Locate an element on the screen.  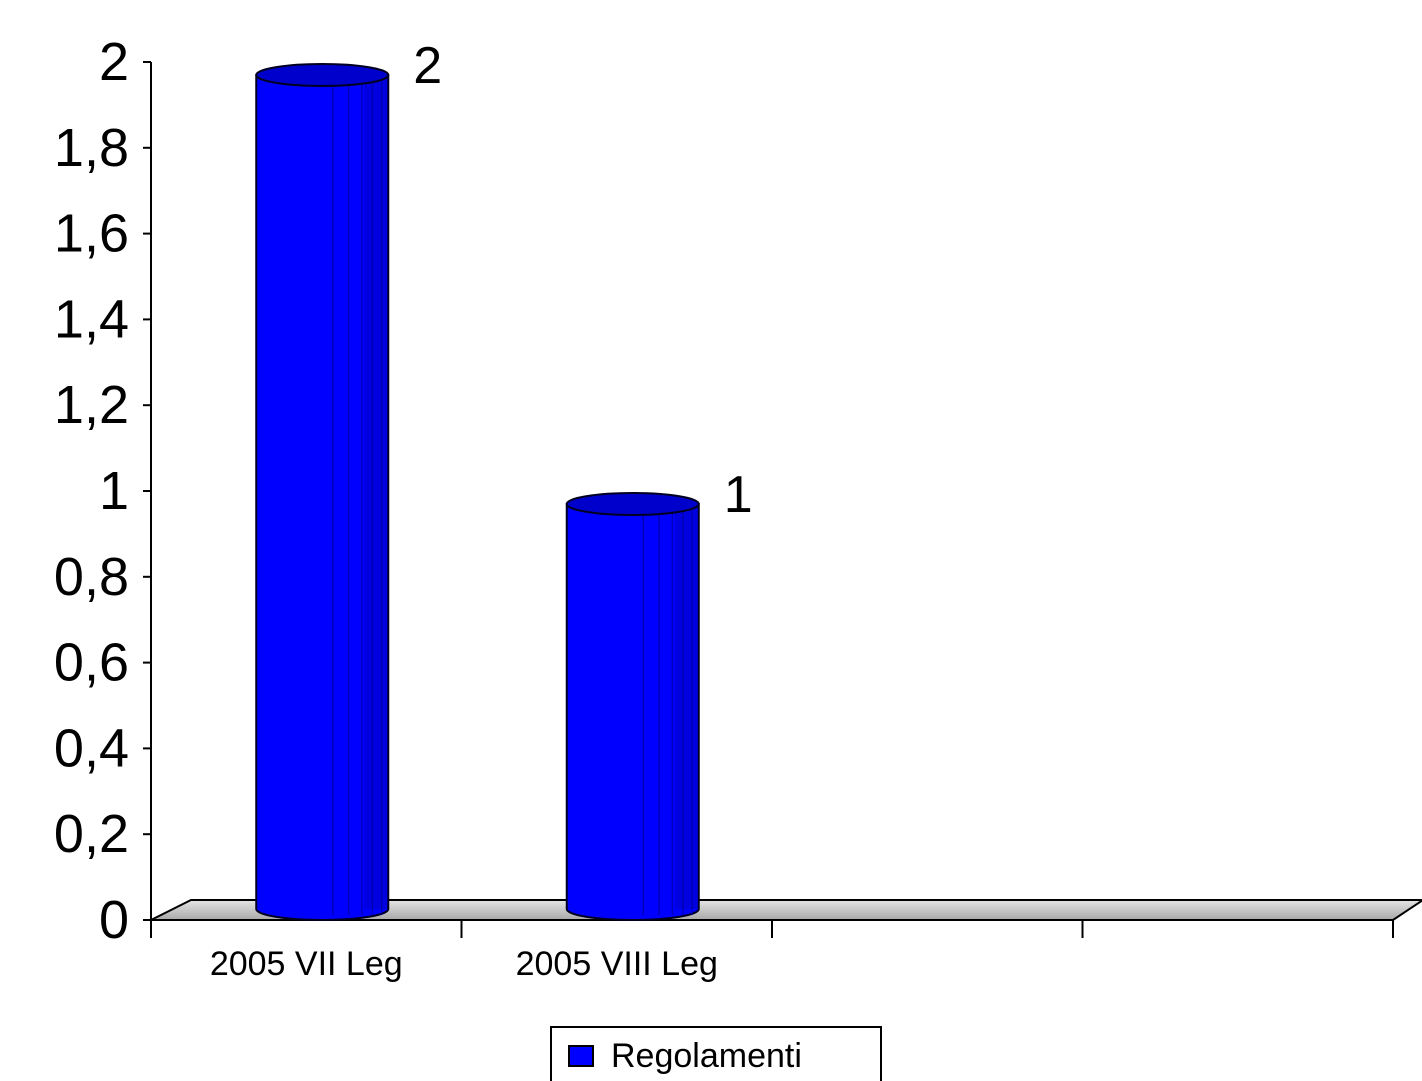
legend-label: Regolamenti is located at coordinates (706, 1056).